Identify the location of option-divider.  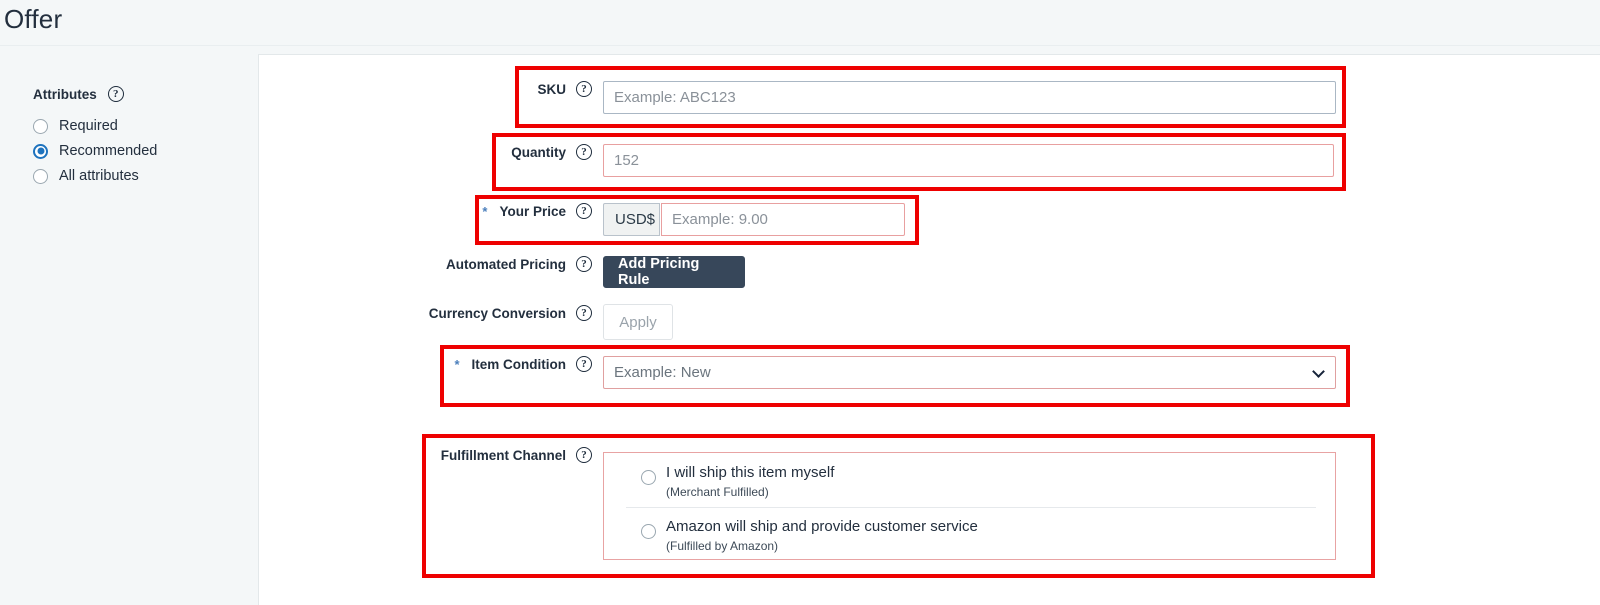
(971, 507).